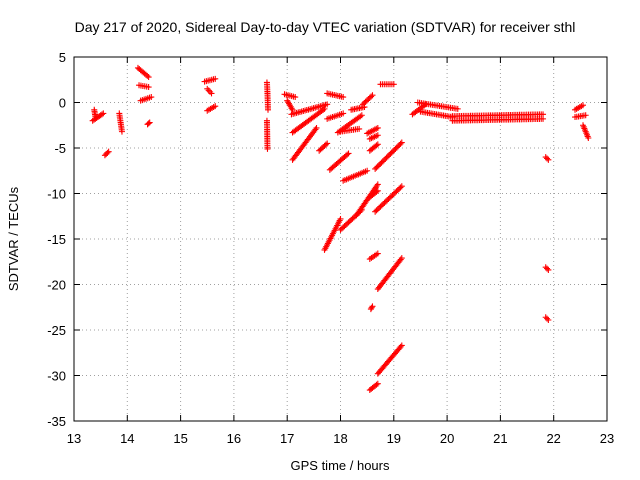 The height and width of the screenshot is (480, 640). What do you see at coordinates (287, 438) in the screenshot?
I see `x-tick-label: 17` at bounding box center [287, 438].